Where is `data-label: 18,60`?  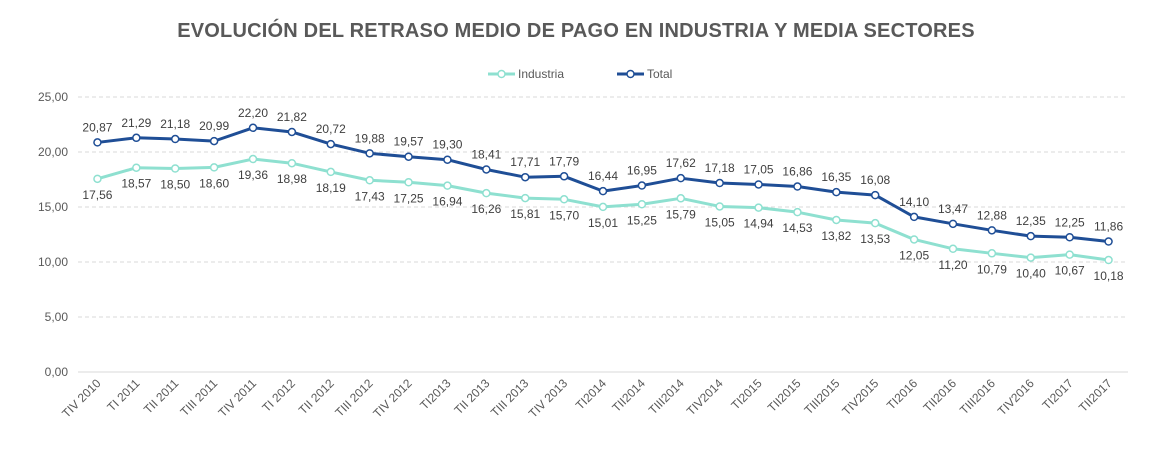 data-label: 18,60 is located at coordinates (214, 183).